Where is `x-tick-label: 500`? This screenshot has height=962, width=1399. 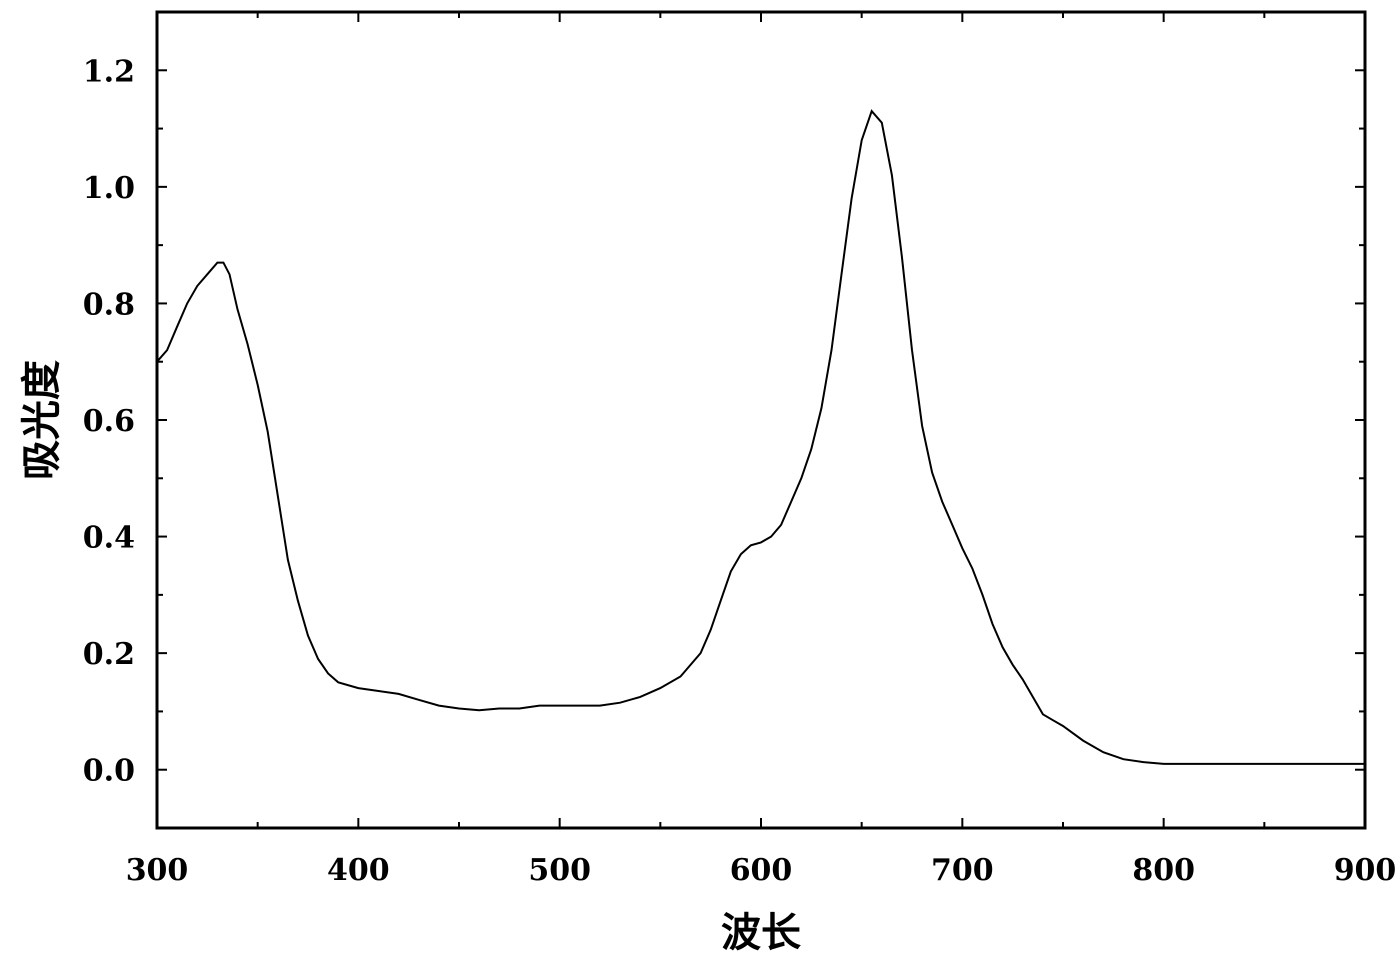
x-tick-label: 500 is located at coordinates (559, 870).